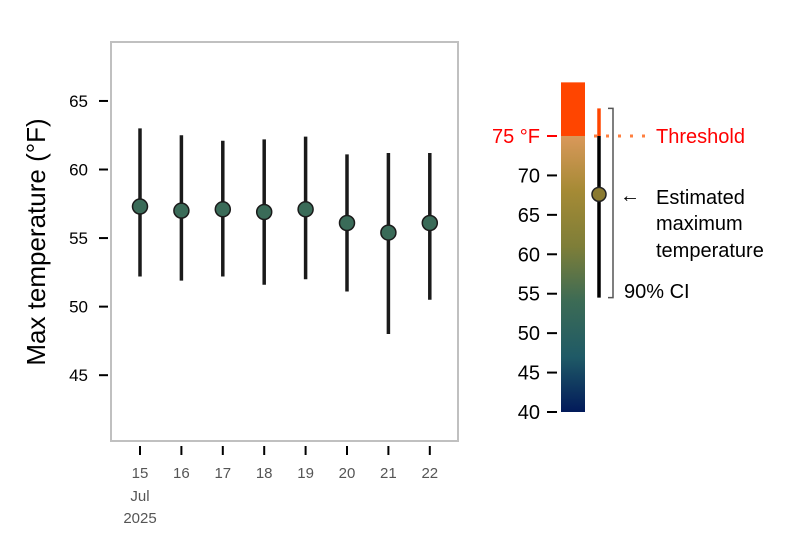 The image size is (800, 555). Describe the element at coordinates (78, 101) in the screenshot. I see `y-tick-label: 65` at that location.